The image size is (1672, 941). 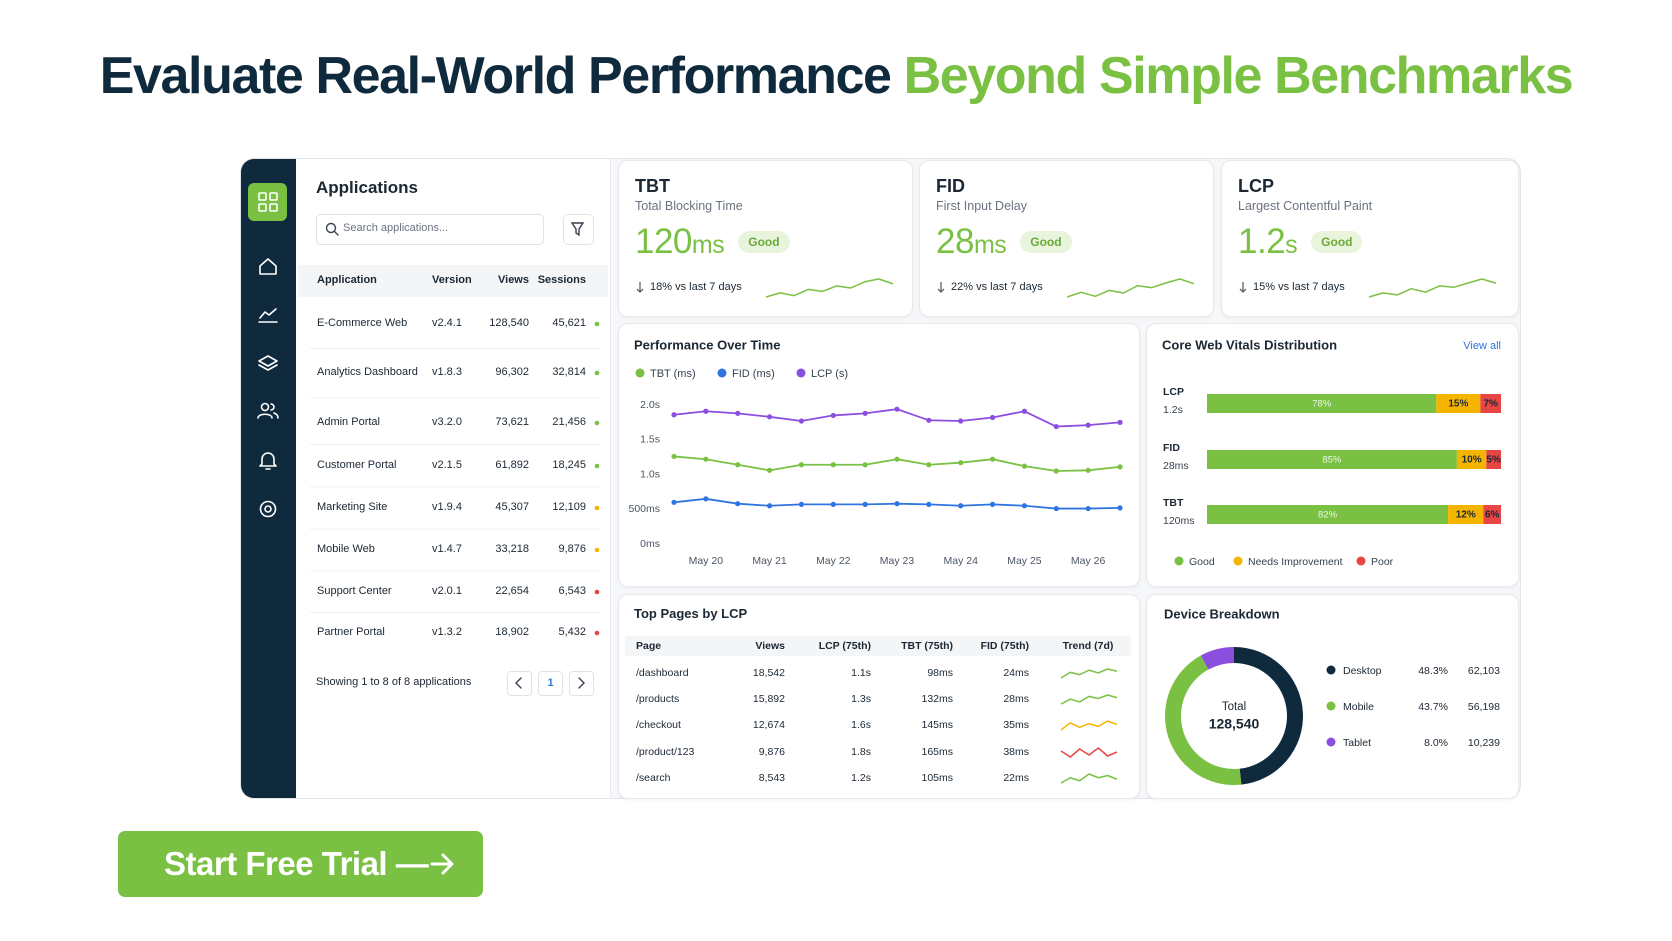 I want to click on column-header: TBT (75th), so click(x=927, y=646).